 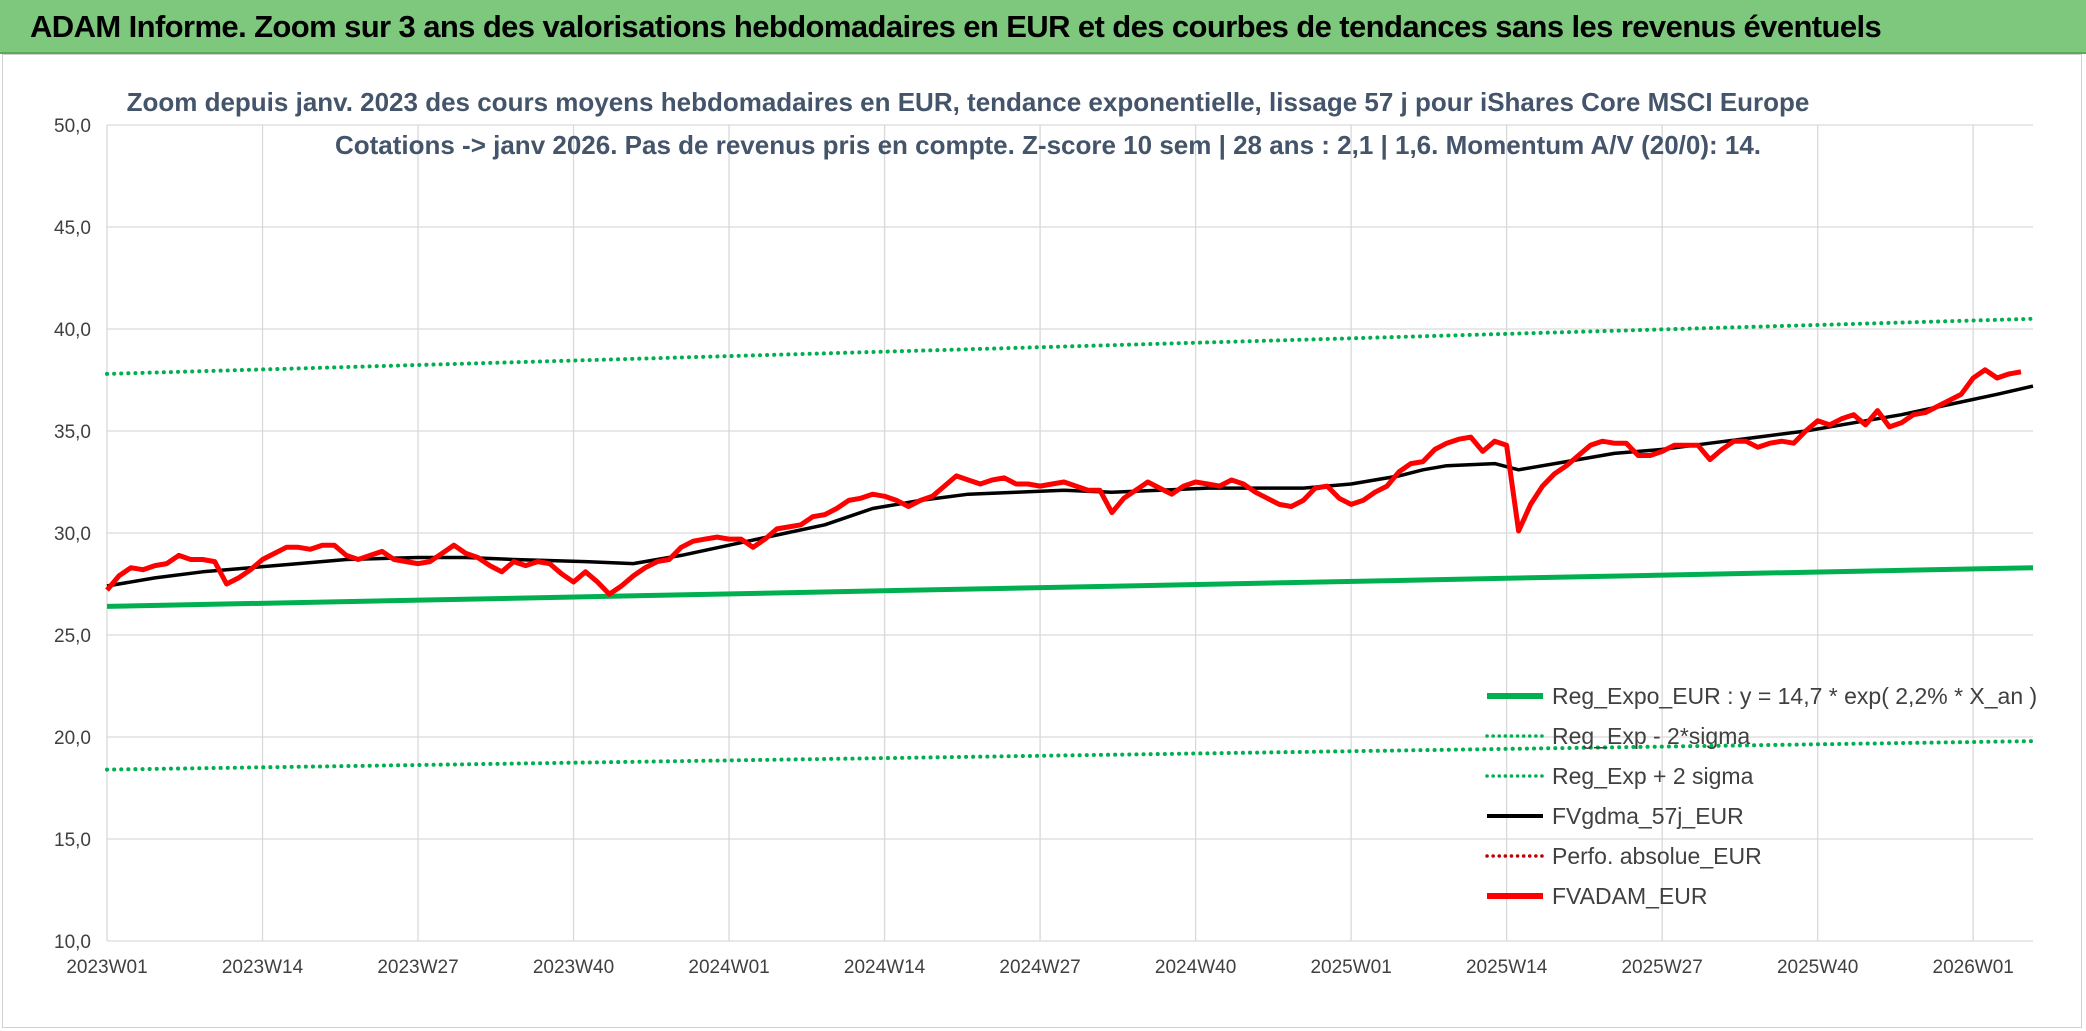 What do you see at coordinates (1039, 967) in the screenshot?
I see `x-tick-label: 2024W27` at bounding box center [1039, 967].